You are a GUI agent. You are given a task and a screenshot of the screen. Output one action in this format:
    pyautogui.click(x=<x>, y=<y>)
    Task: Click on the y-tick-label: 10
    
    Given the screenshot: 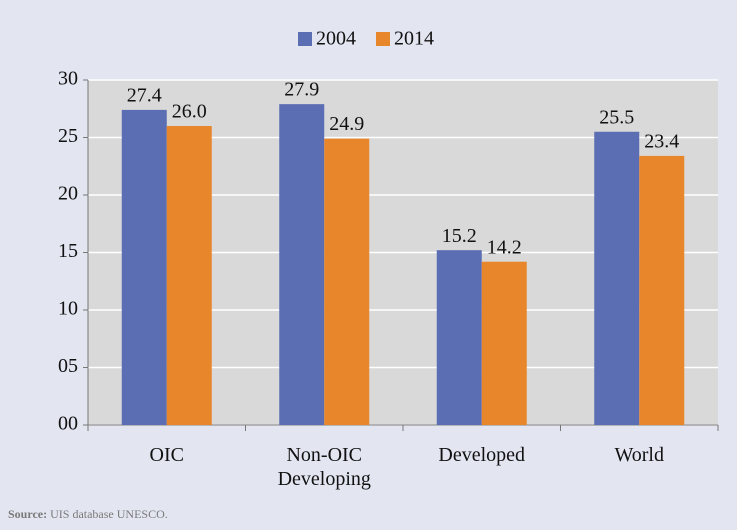 What is the action you would take?
    pyautogui.click(x=68, y=309)
    